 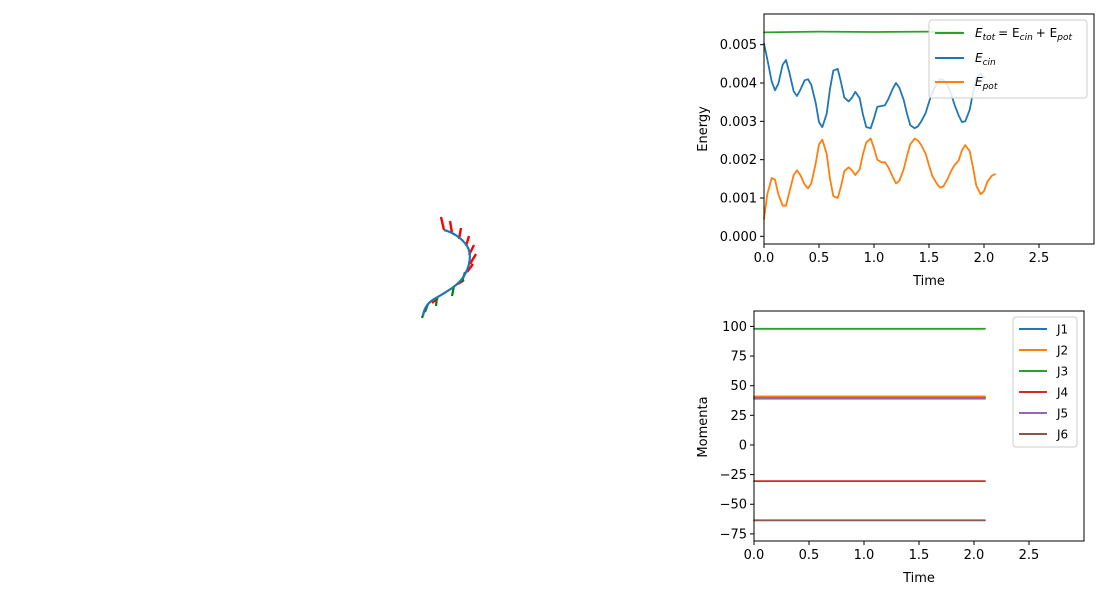 I want to click on energy-legend-box, so click(x=1008, y=59).